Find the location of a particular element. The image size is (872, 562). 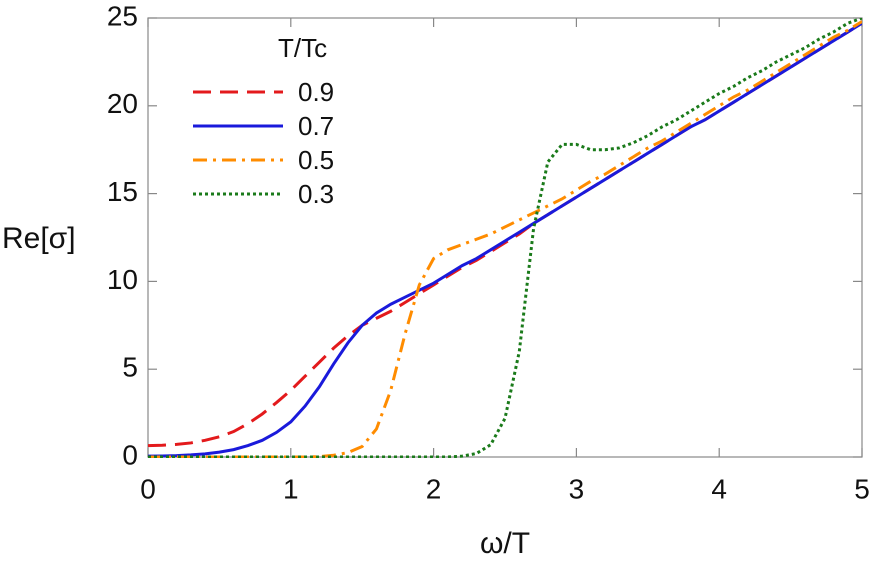

x-axis-label: ω/T is located at coordinates (505, 543).